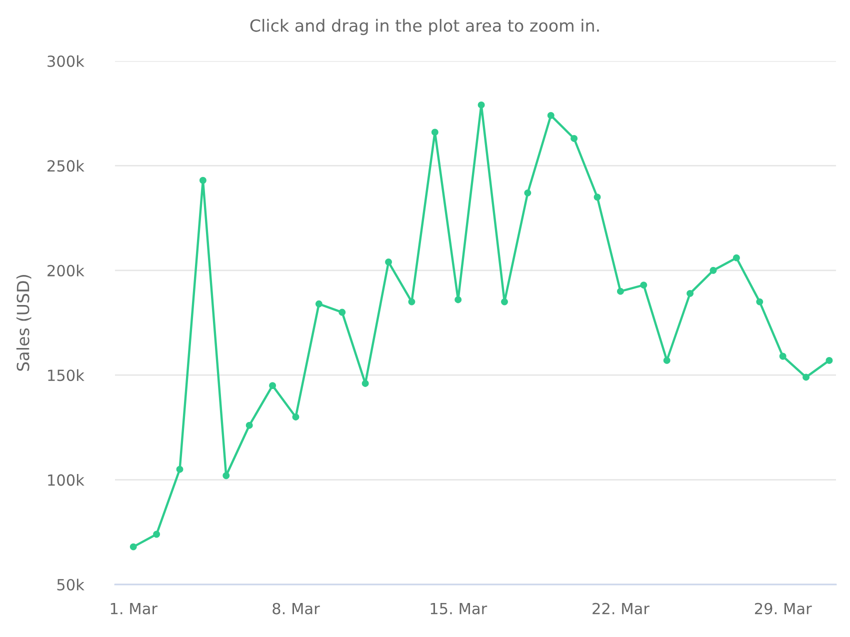 The height and width of the screenshot is (637, 850). I want to click on chart-subtitle: Click and drag in the plot area to zoom in., so click(424, 27).